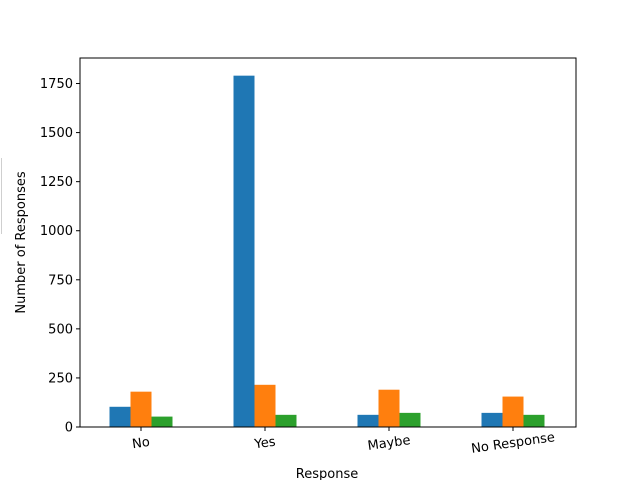 The width and height of the screenshot is (640, 480). Describe the element at coordinates (60, 378) in the screenshot. I see `y-tick-label: 250` at that location.